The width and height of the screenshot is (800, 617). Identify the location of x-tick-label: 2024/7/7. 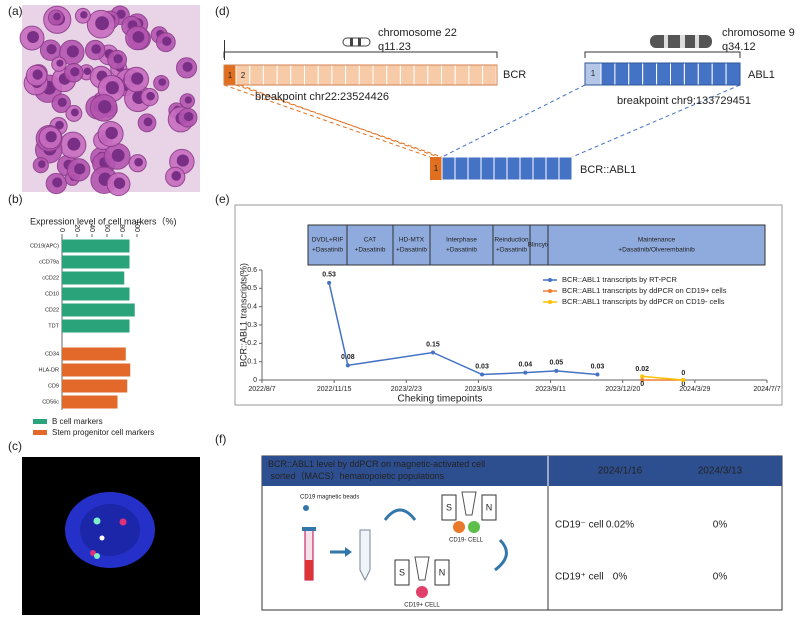
(766, 389).